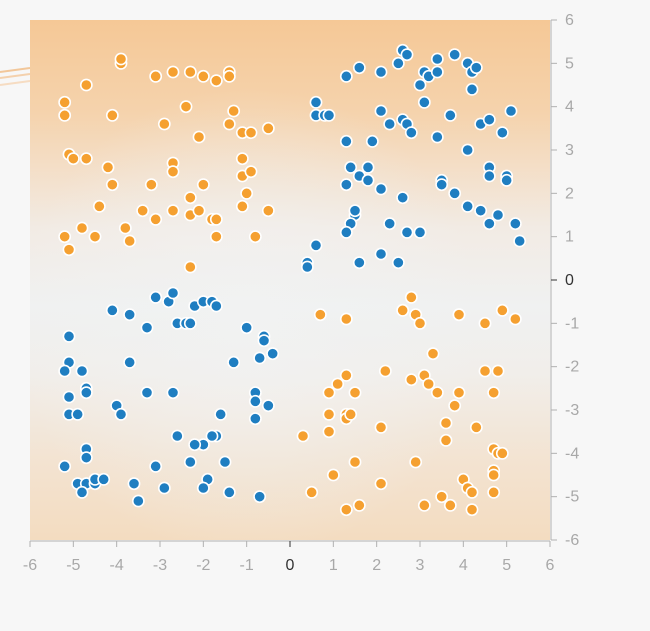 This screenshot has width=650, height=631. What do you see at coordinates (569, 107) in the screenshot?
I see `y-tick-label: 4` at bounding box center [569, 107].